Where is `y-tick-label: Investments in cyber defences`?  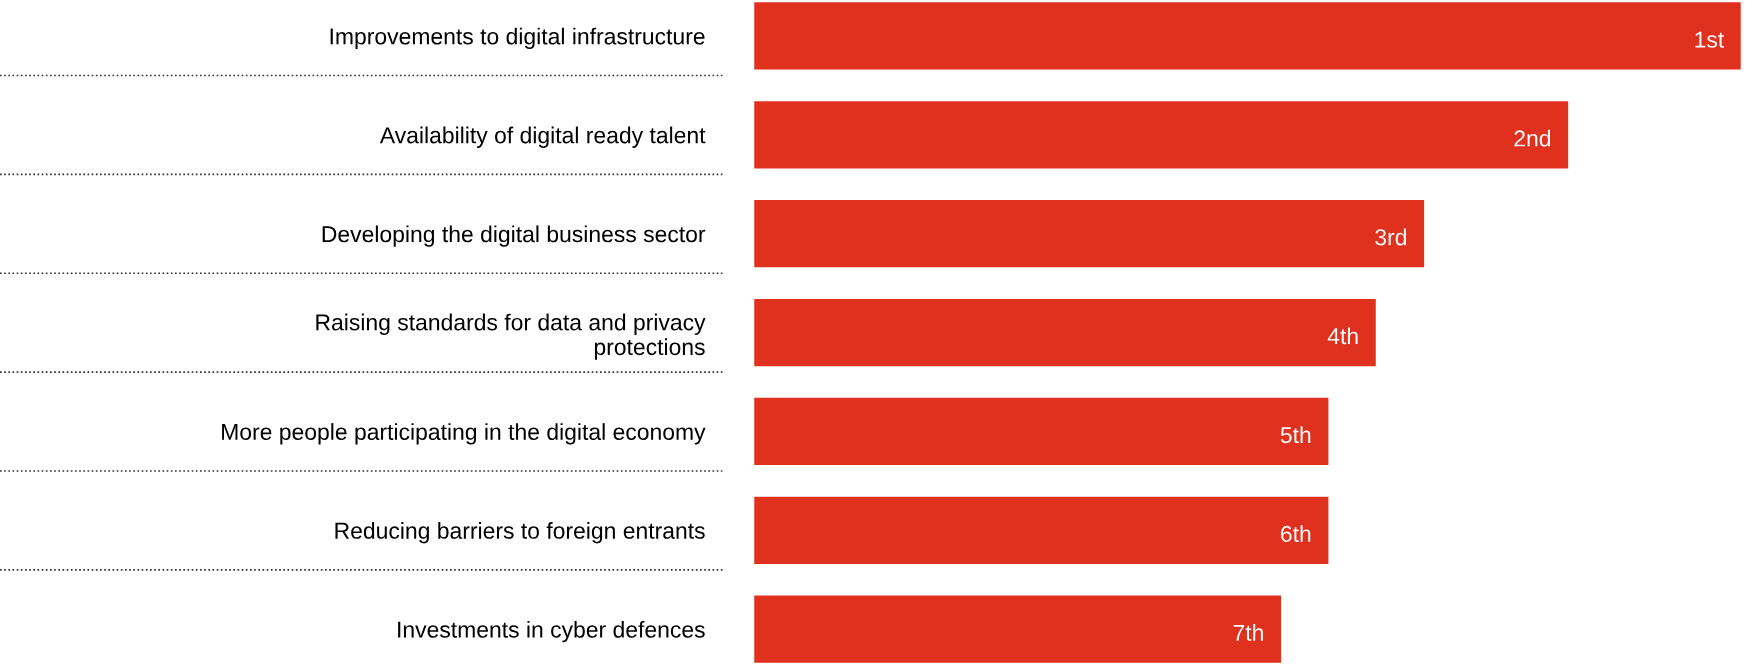
y-tick-label: Investments in cyber defences is located at coordinates (551, 631).